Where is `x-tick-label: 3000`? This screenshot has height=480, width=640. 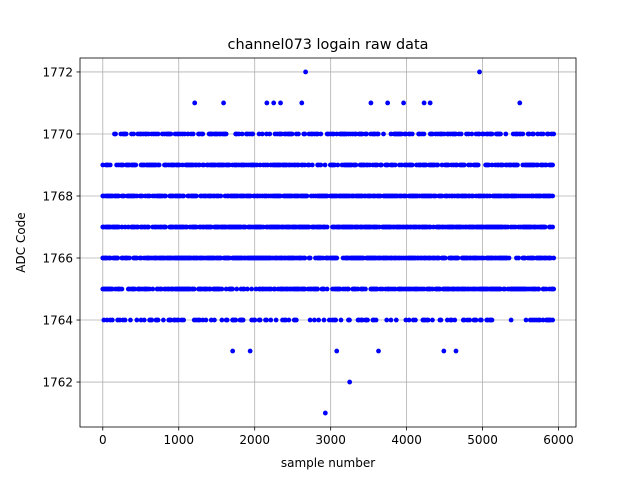
x-tick-label: 3000 is located at coordinates (330, 440).